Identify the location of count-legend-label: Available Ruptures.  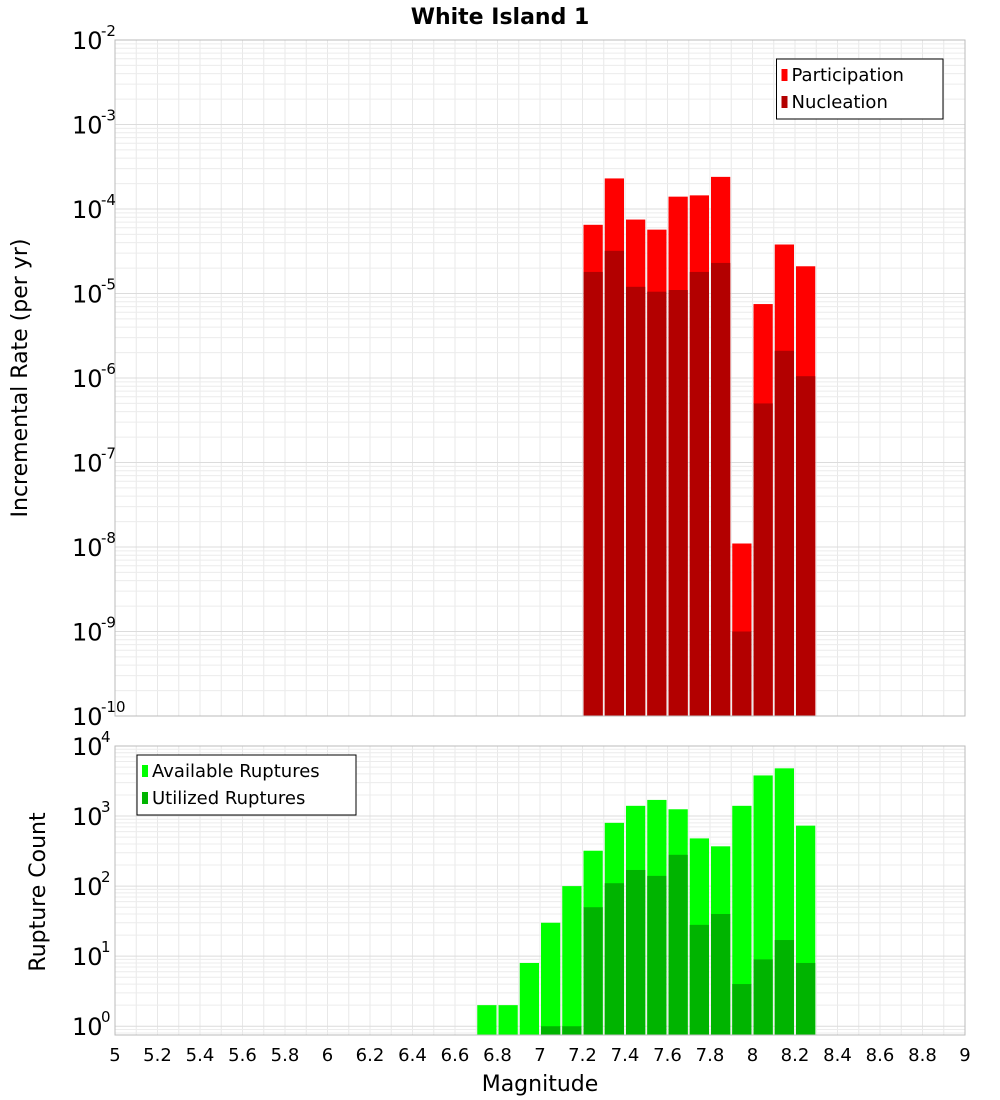
(236, 771).